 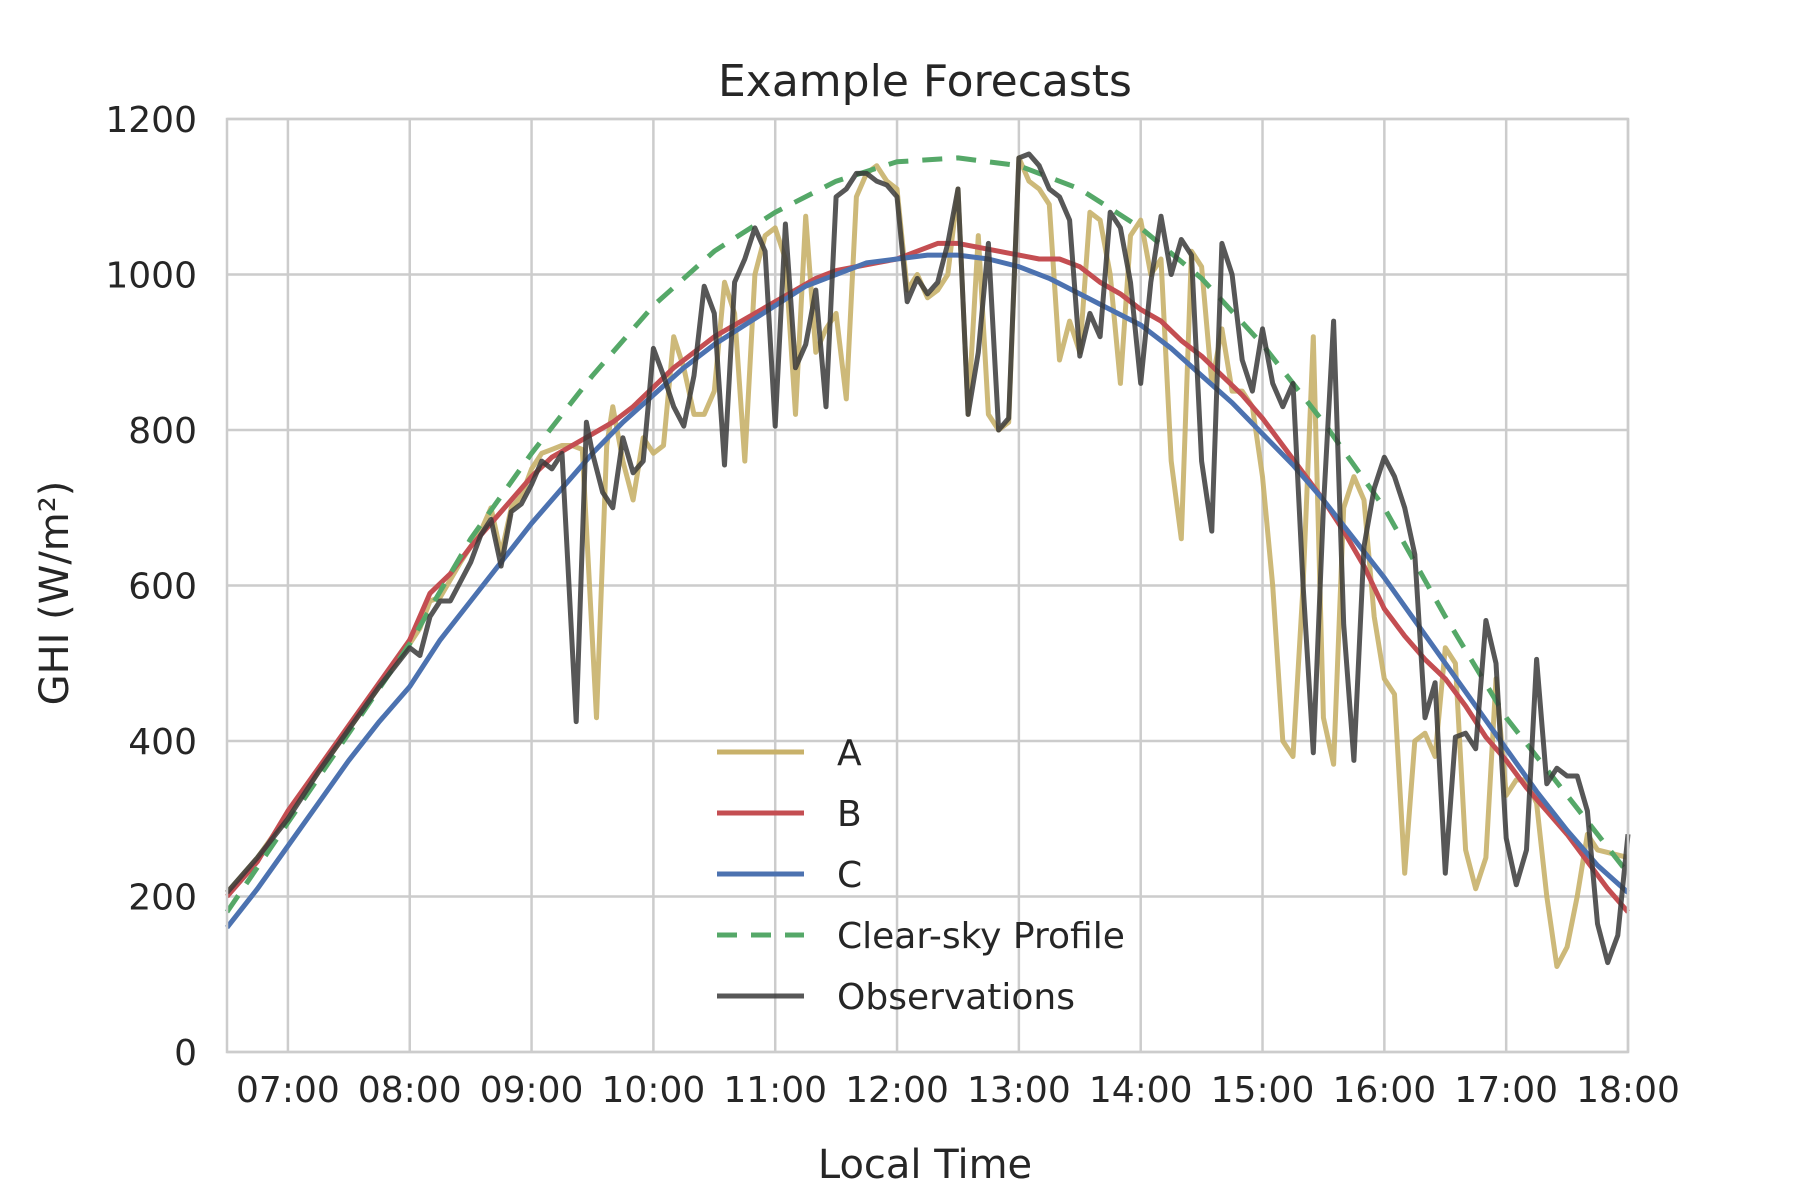 What do you see at coordinates (55, 593) in the screenshot?
I see `y-axis-label: GHI (W/m²)` at bounding box center [55, 593].